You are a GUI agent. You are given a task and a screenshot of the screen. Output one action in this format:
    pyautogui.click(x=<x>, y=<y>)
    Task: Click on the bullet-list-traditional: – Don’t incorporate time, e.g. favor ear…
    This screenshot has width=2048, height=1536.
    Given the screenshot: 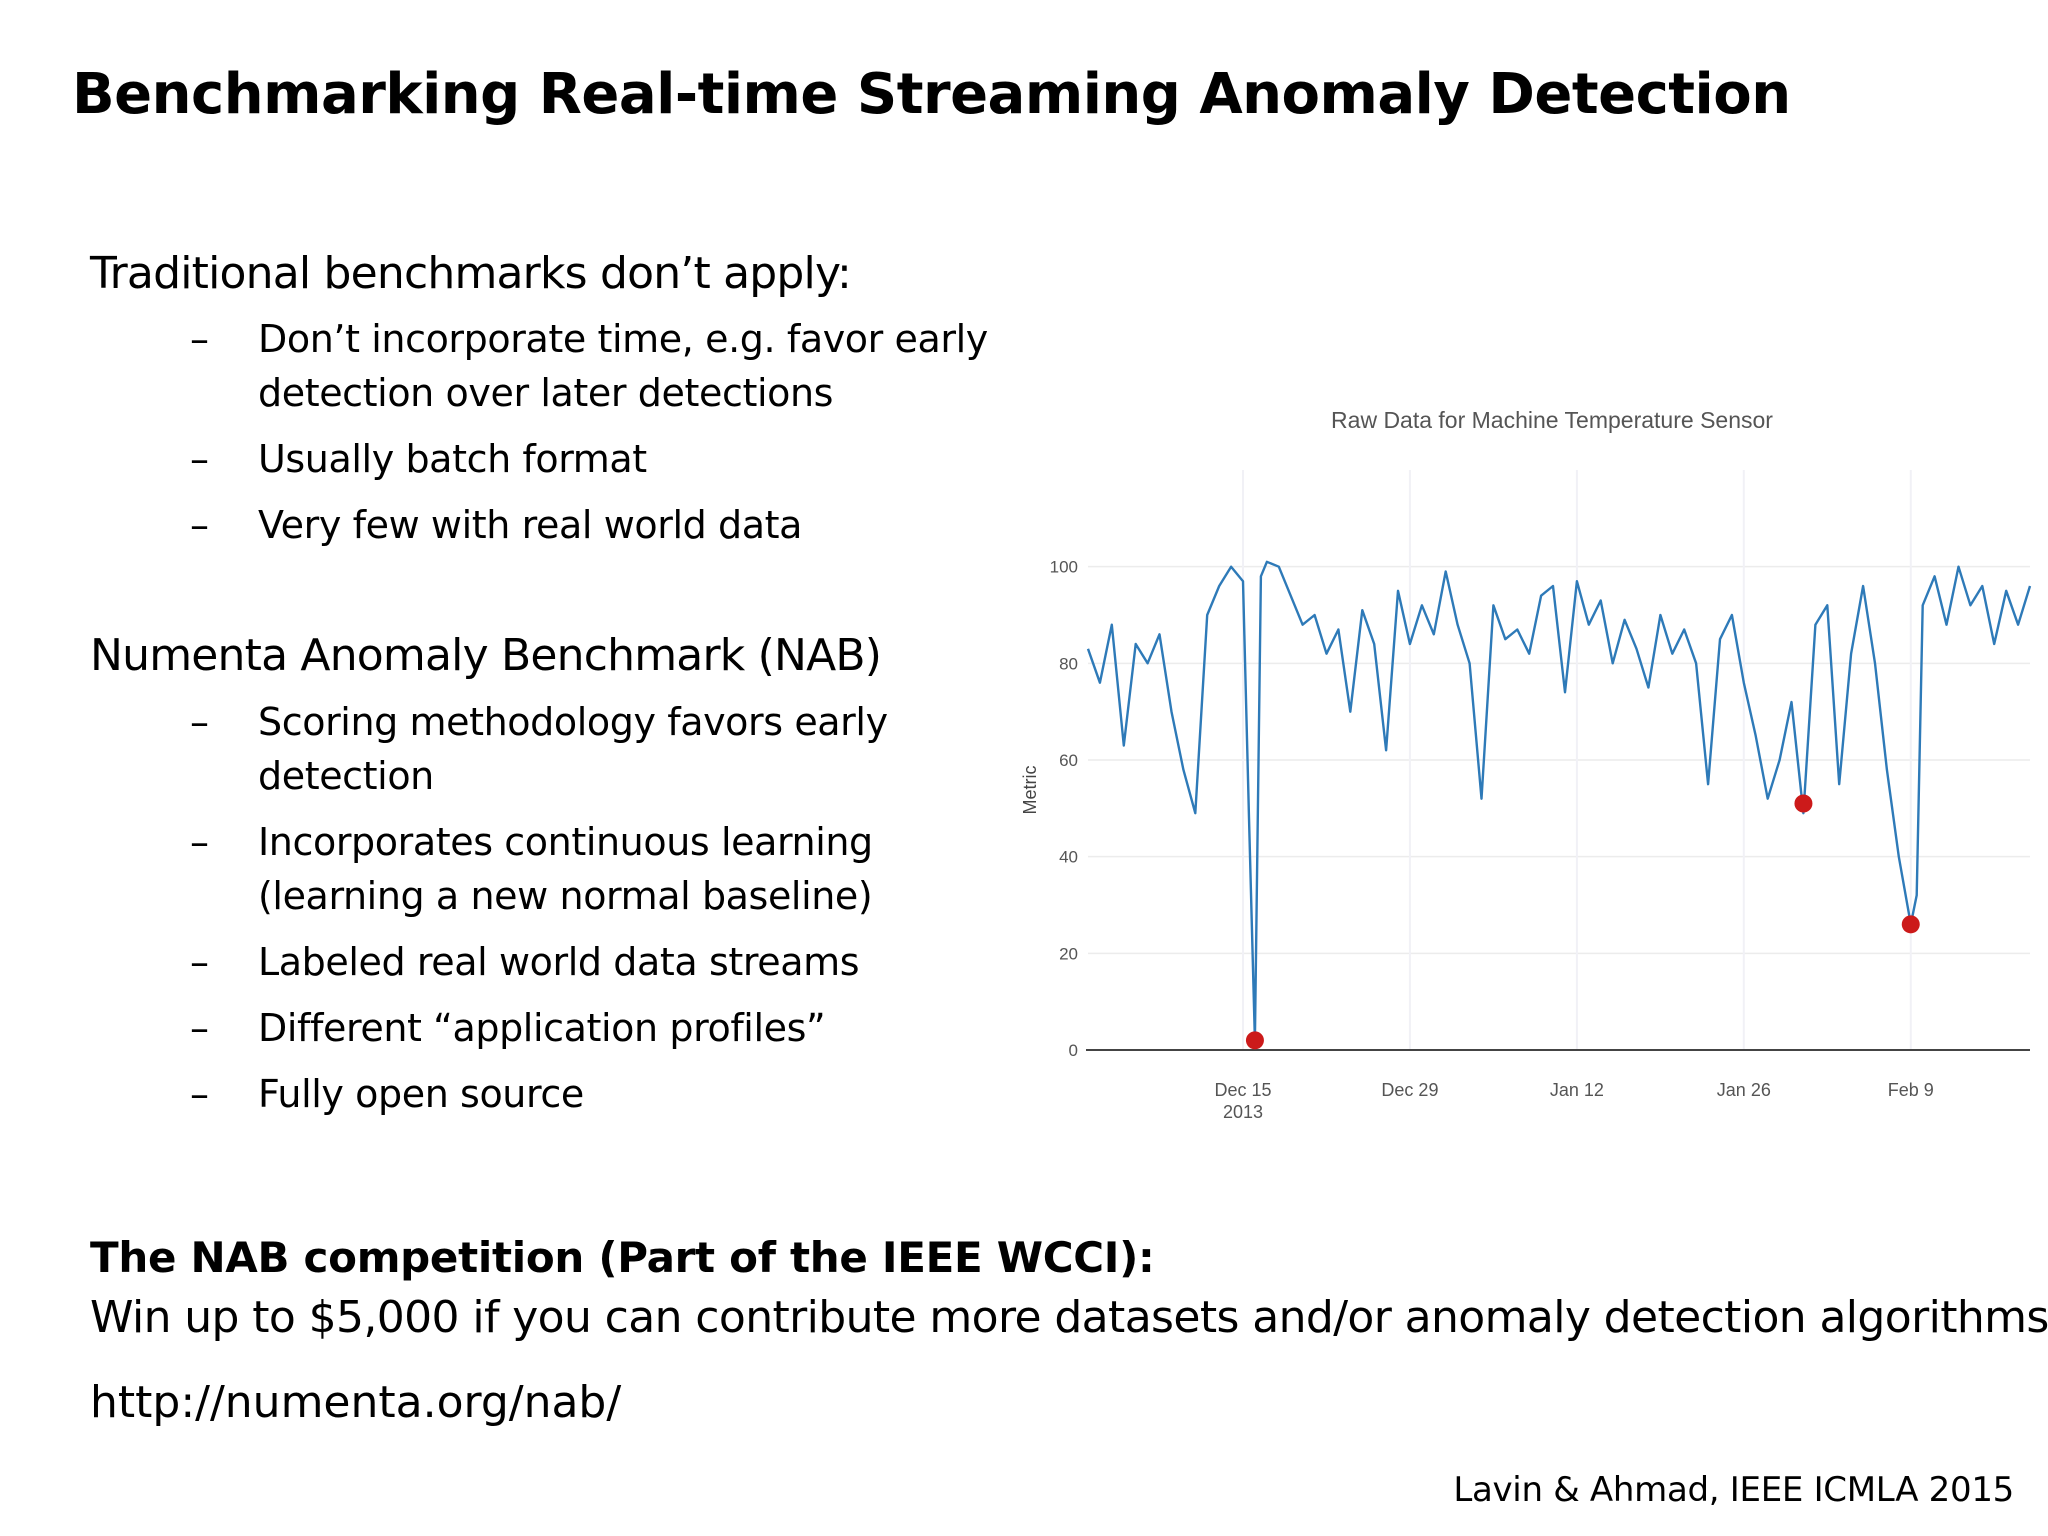 What is the action you would take?
    pyautogui.click(x=598, y=438)
    